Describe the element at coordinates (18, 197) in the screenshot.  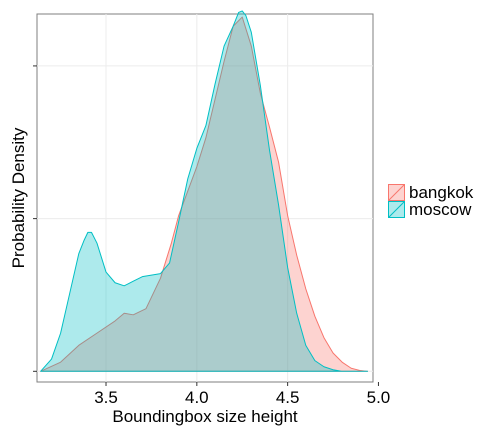
I see `y-axis-title: Probability Density` at that location.